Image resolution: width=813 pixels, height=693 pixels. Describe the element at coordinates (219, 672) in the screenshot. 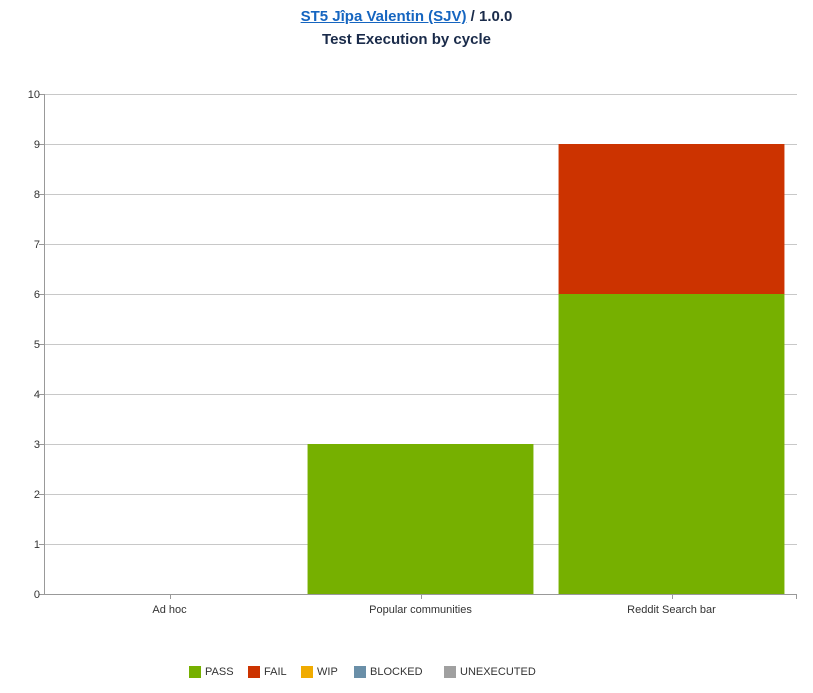

I see `legend-label-pass: PASS` at that location.